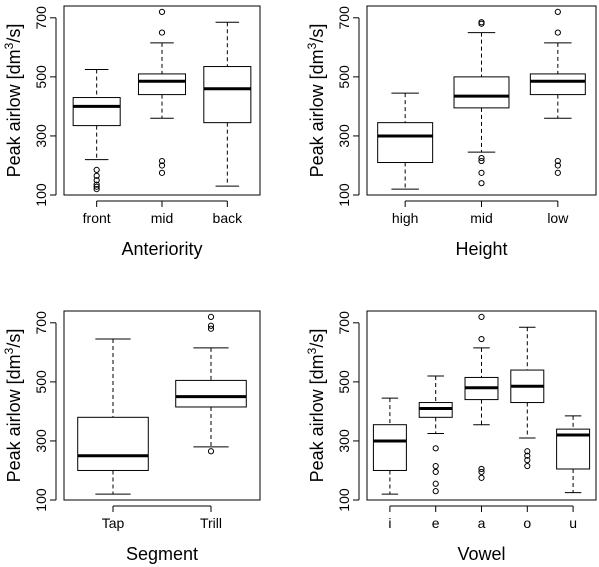  Describe the element at coordinates (481, 554) in the screenshot. I see `x-axis-title: Vowel` at that location.